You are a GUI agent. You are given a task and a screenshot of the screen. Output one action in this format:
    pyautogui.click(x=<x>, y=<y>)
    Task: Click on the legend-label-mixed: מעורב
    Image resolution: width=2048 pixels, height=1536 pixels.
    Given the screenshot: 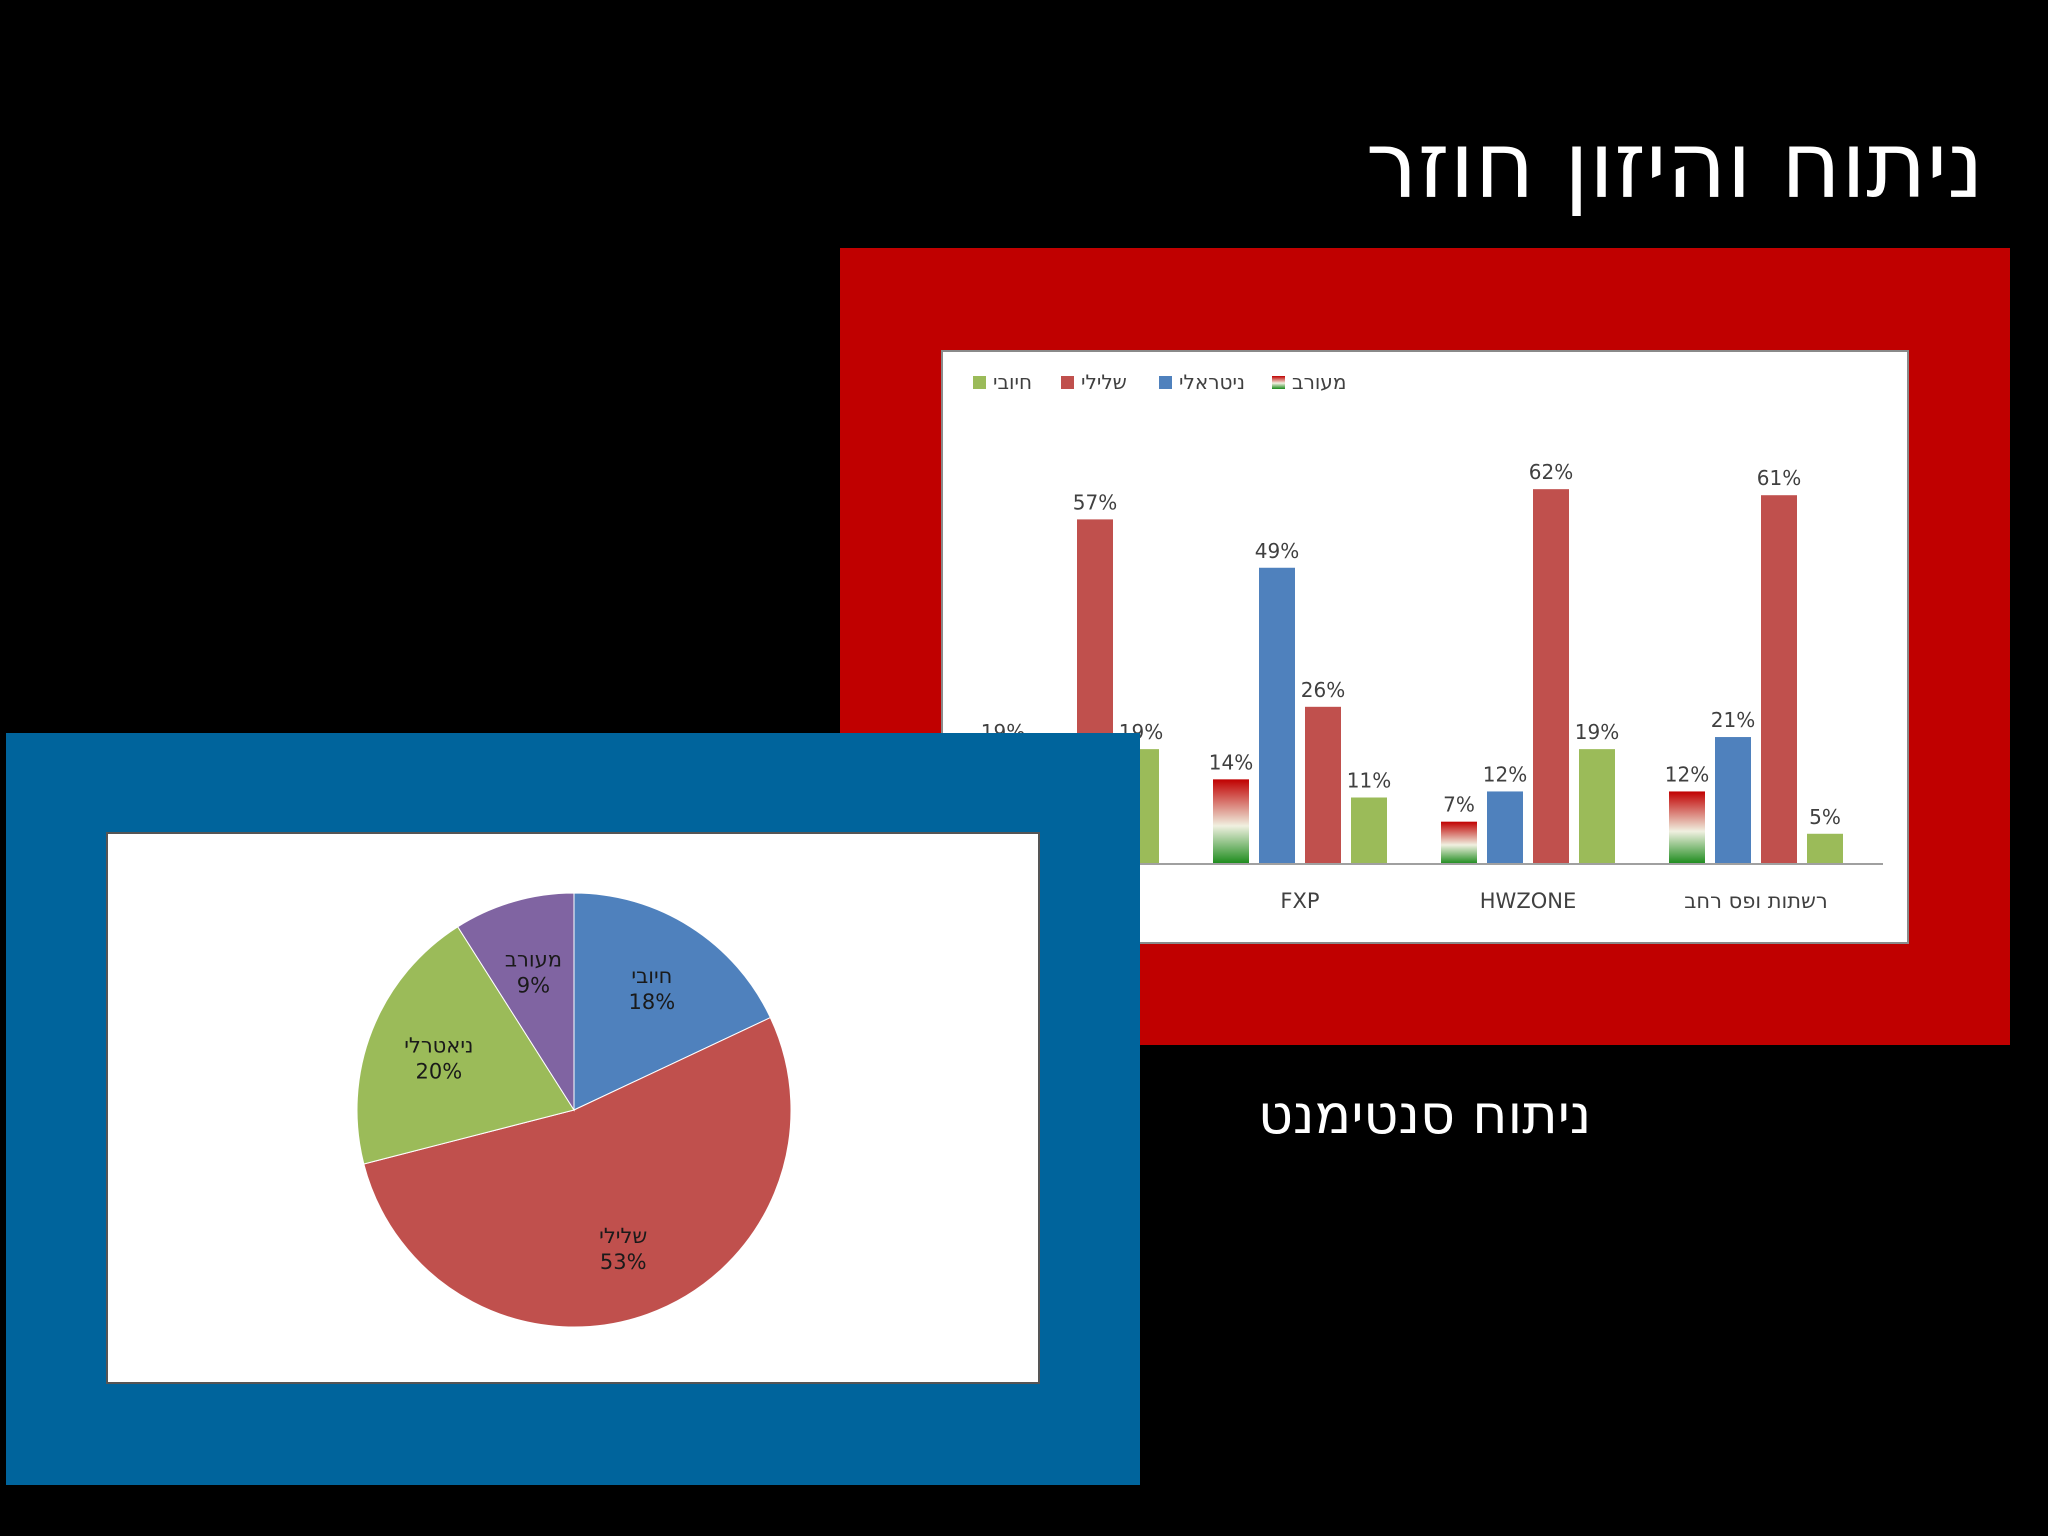 What is the action you would take?
    pyautogui.click(x=1319, y=382)
    